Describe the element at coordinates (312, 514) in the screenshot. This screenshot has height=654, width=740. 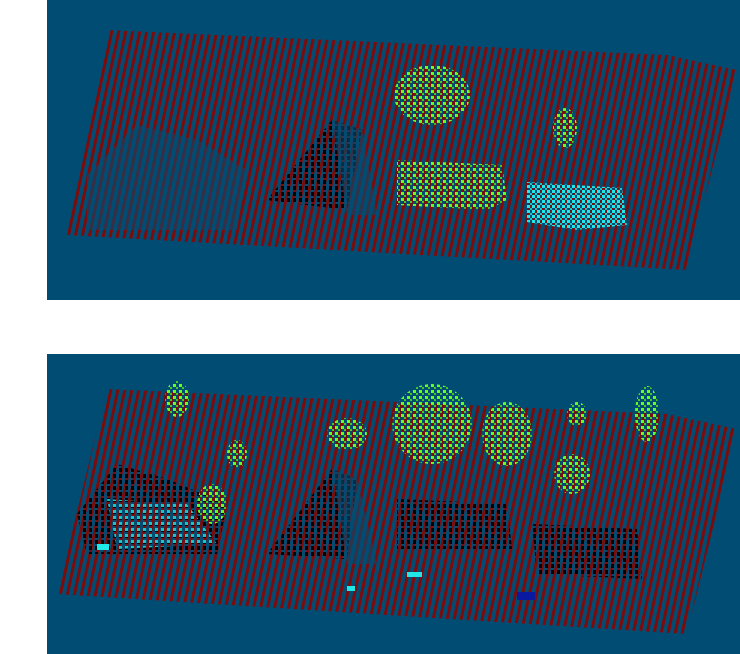
I see `bottom-center-roof` at that location.